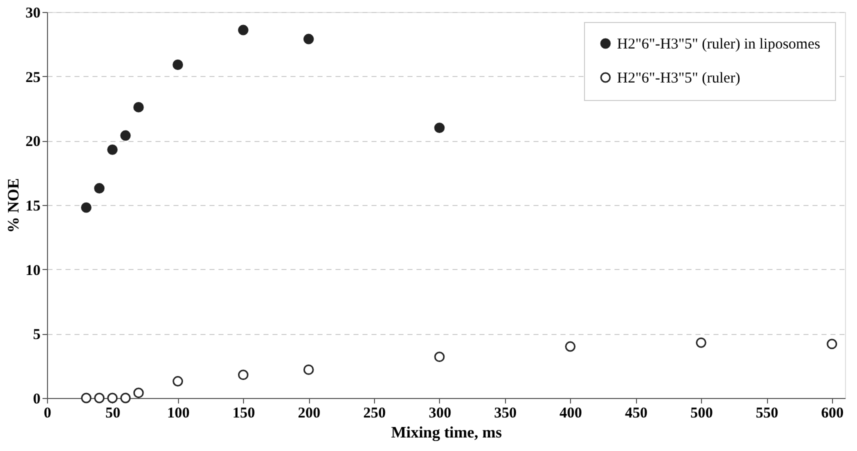  I want to click on x-tick-label: 200, so click(309, 414).